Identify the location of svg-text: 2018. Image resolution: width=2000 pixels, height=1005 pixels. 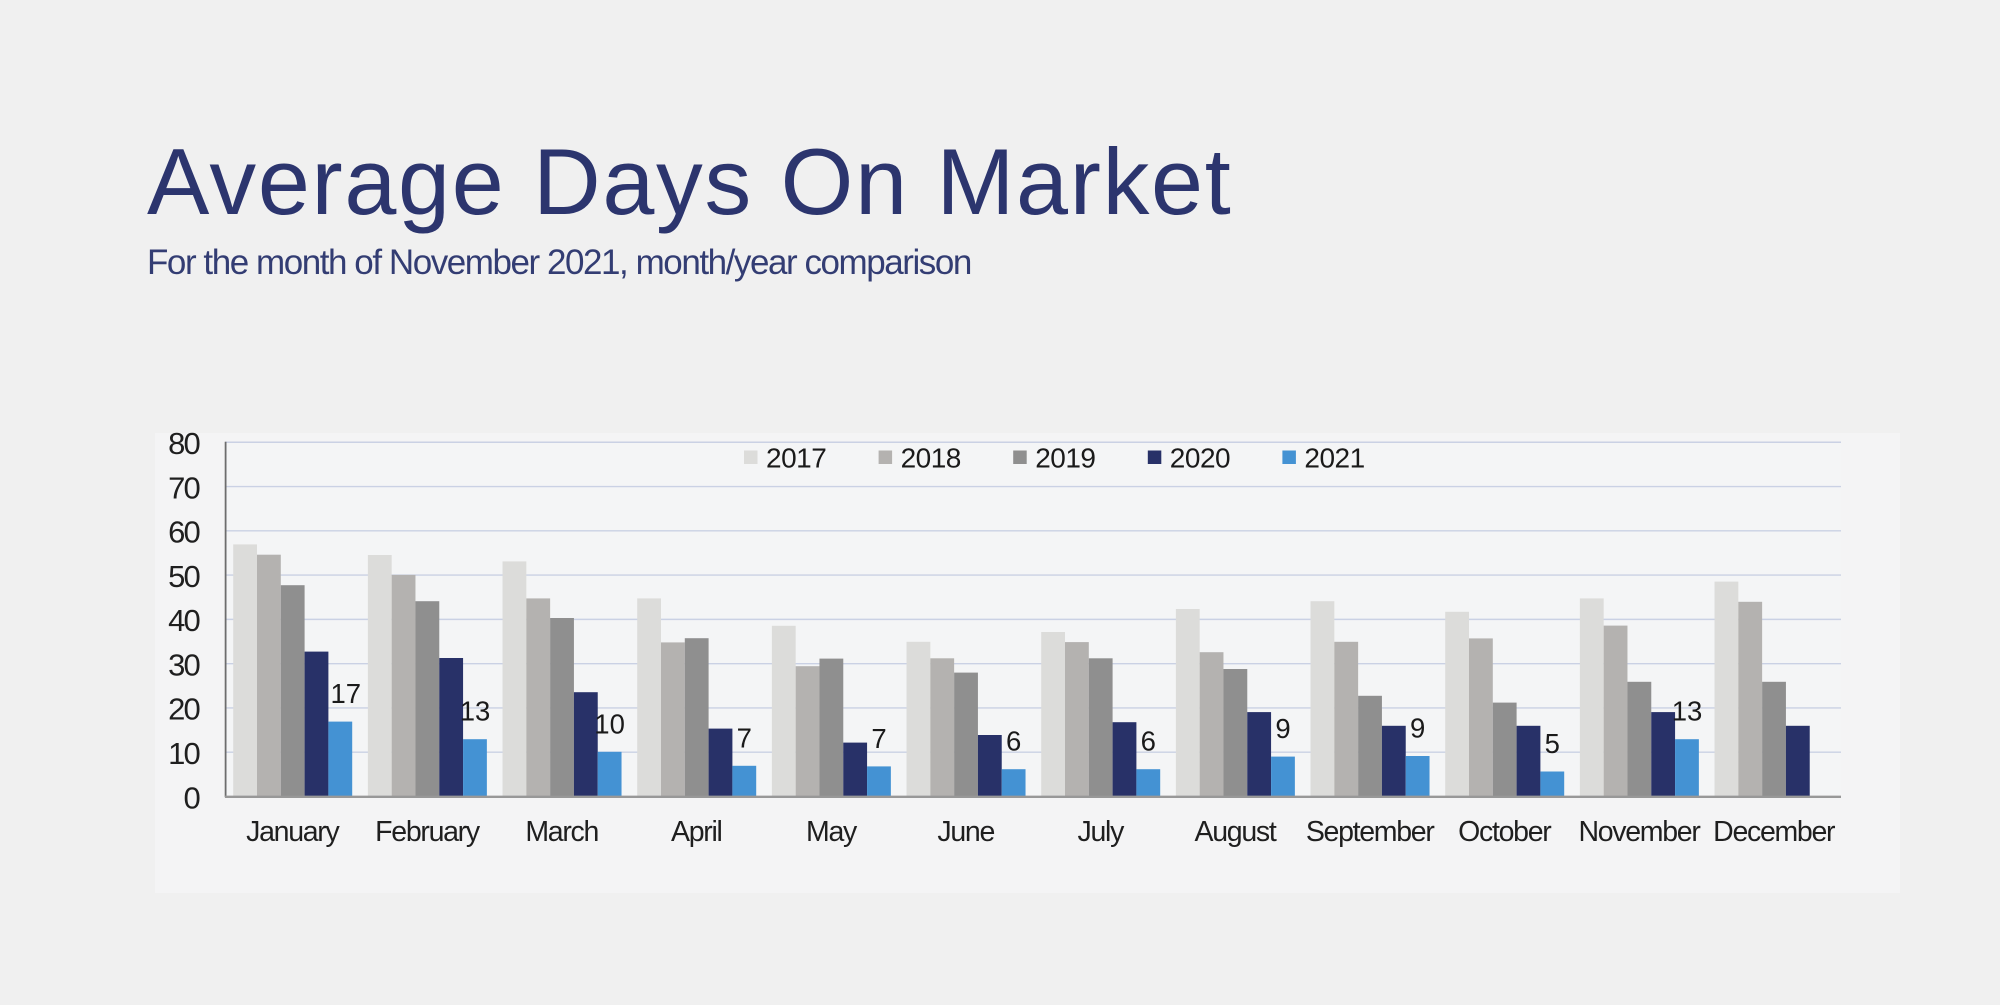
(931, 458).